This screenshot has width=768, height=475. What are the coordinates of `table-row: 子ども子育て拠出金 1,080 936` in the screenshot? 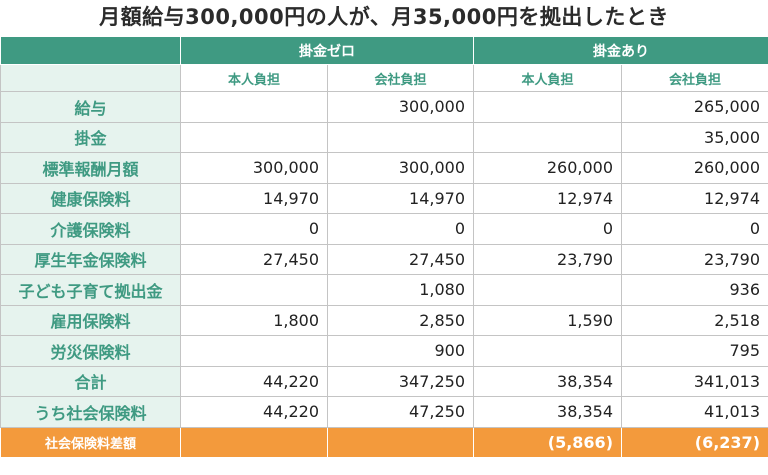 It's located at (384, 290).